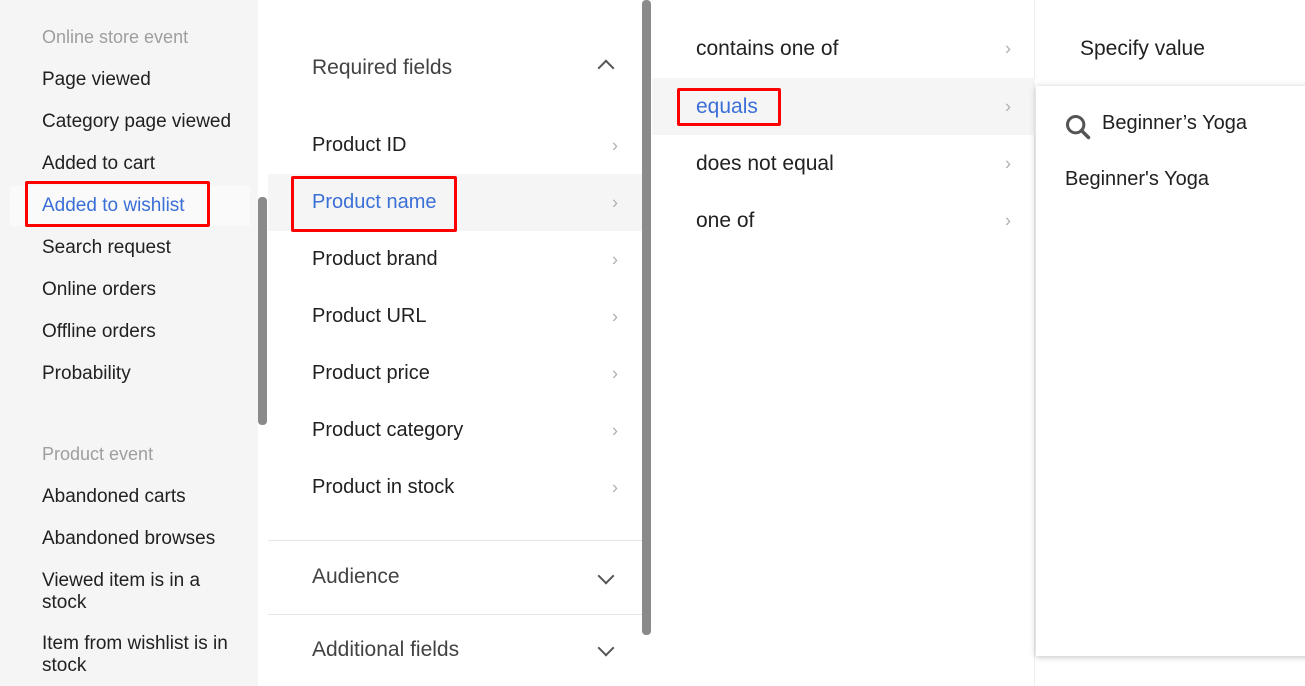 The height and width of the screenshot is (686, 1305). What do you see at coordinates (1078, 127) in the screenshot?
I see `search-icon` at bounding box center [1078, 127].